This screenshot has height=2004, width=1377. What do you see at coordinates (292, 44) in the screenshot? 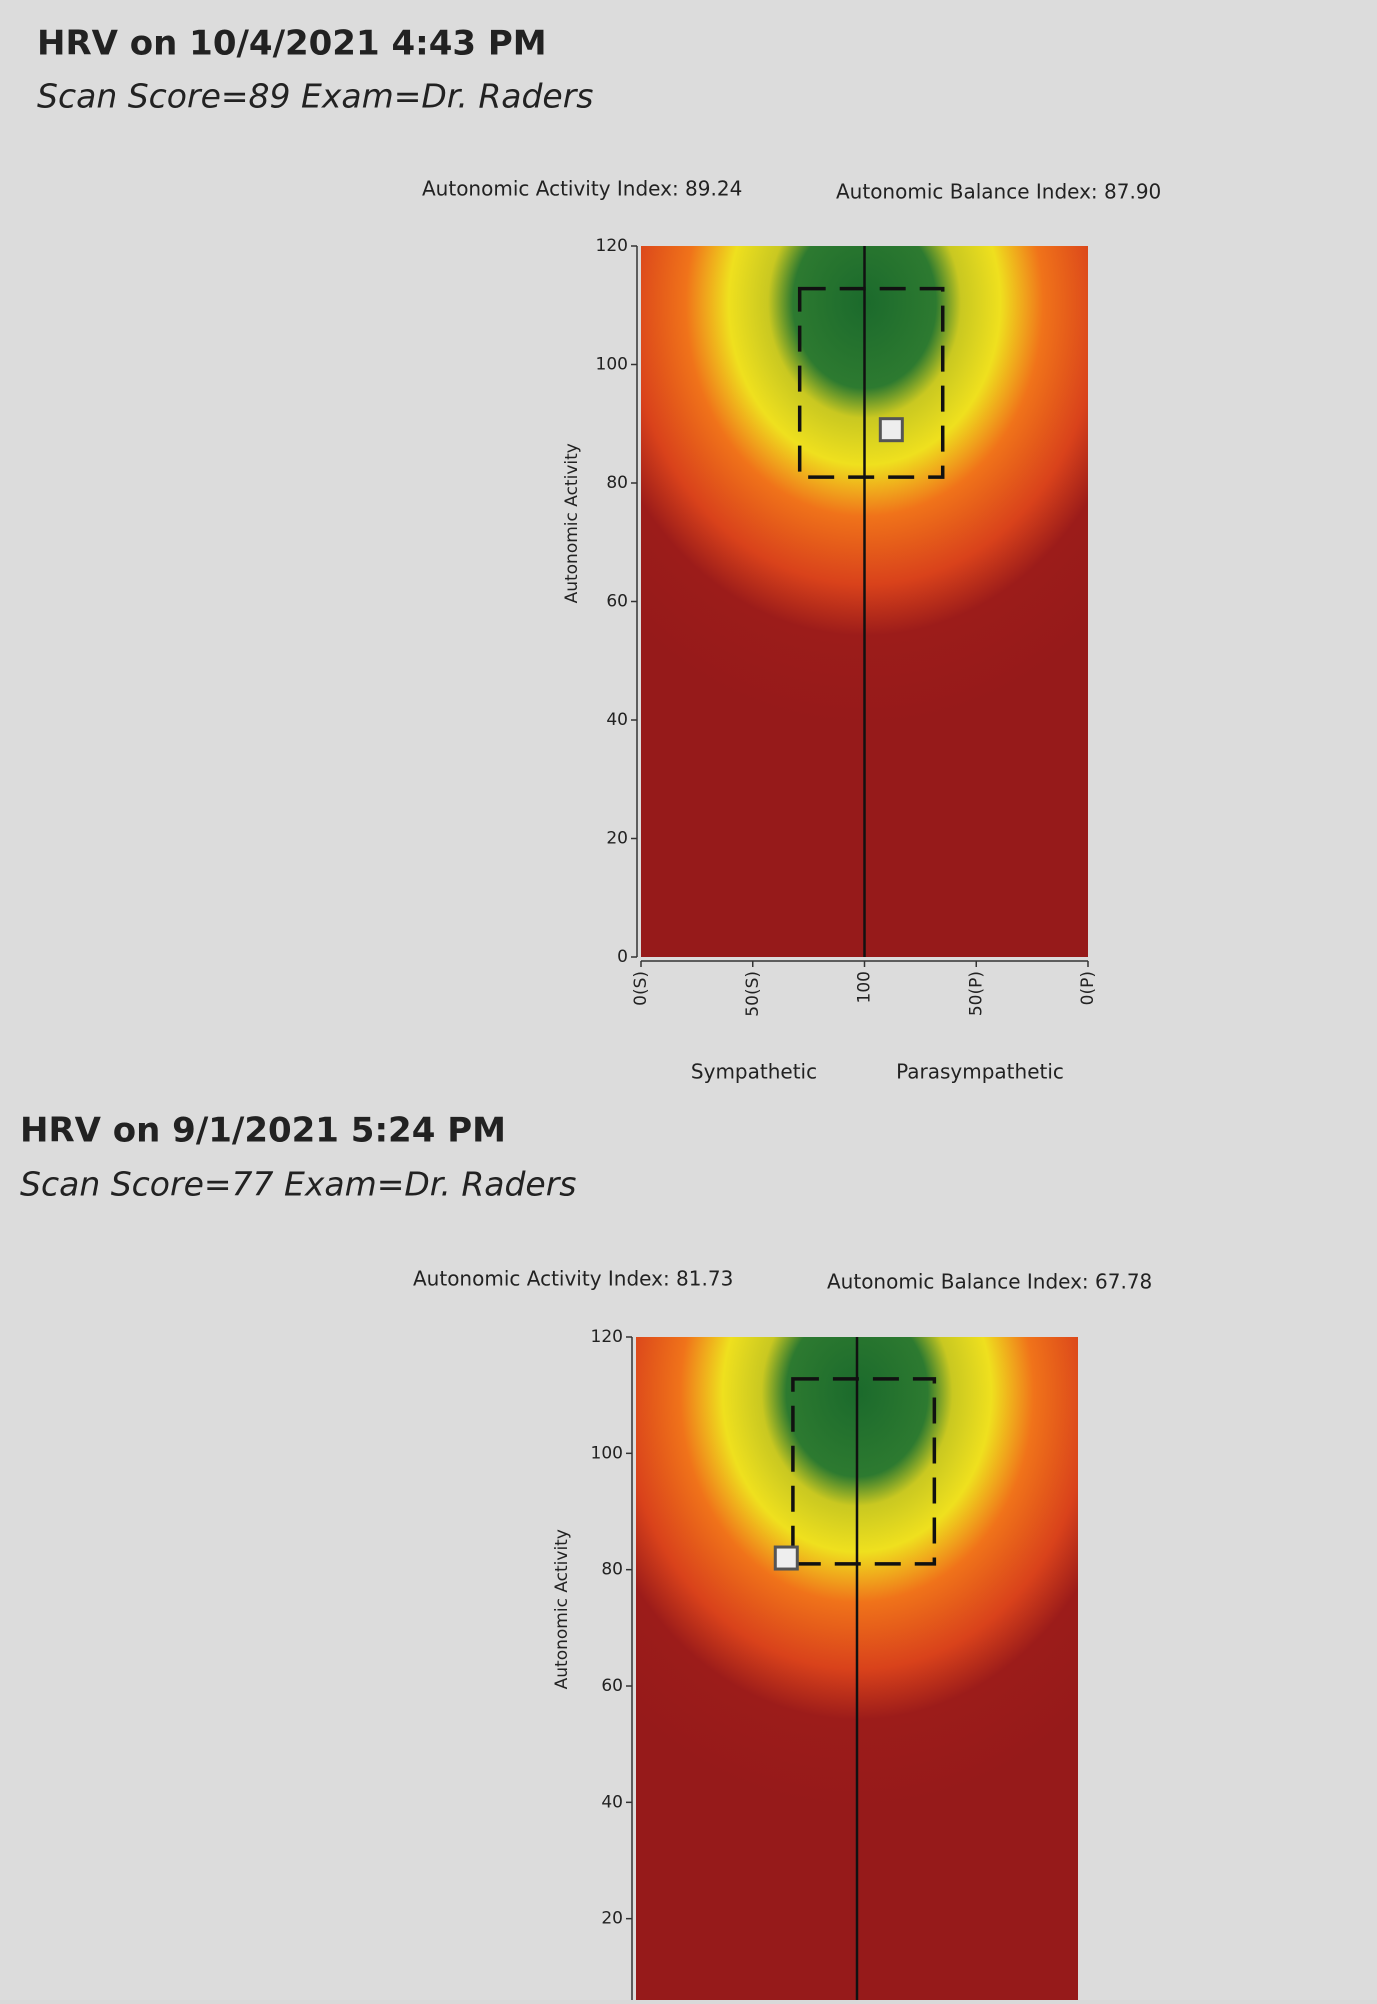
I see `chart-title: HRV on 10/4/2021 4:43 PM` at bounding box center [292, 44].